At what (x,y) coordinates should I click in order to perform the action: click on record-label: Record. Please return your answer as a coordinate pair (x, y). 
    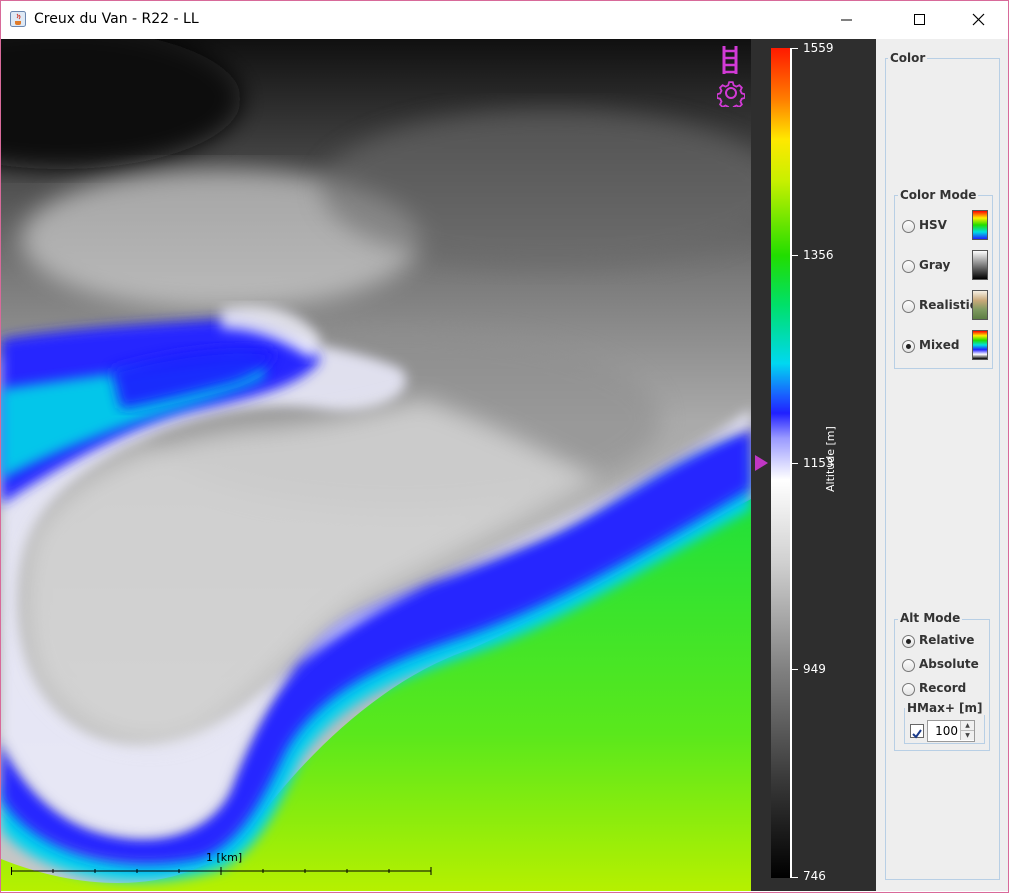
    Looking at the image, I should click on (943, 688).